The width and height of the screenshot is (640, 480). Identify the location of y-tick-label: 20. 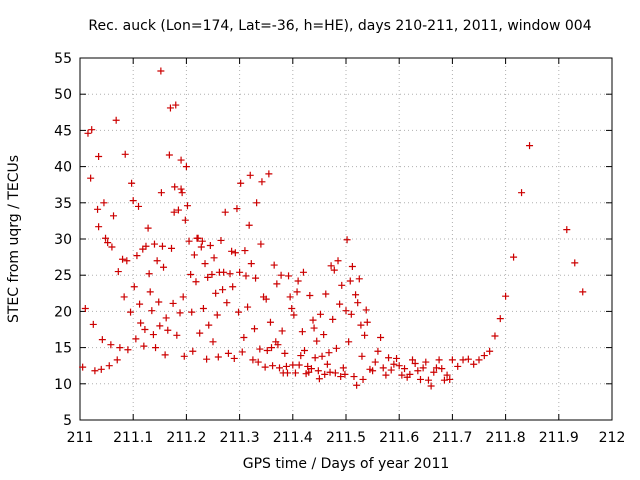
(63, 312).